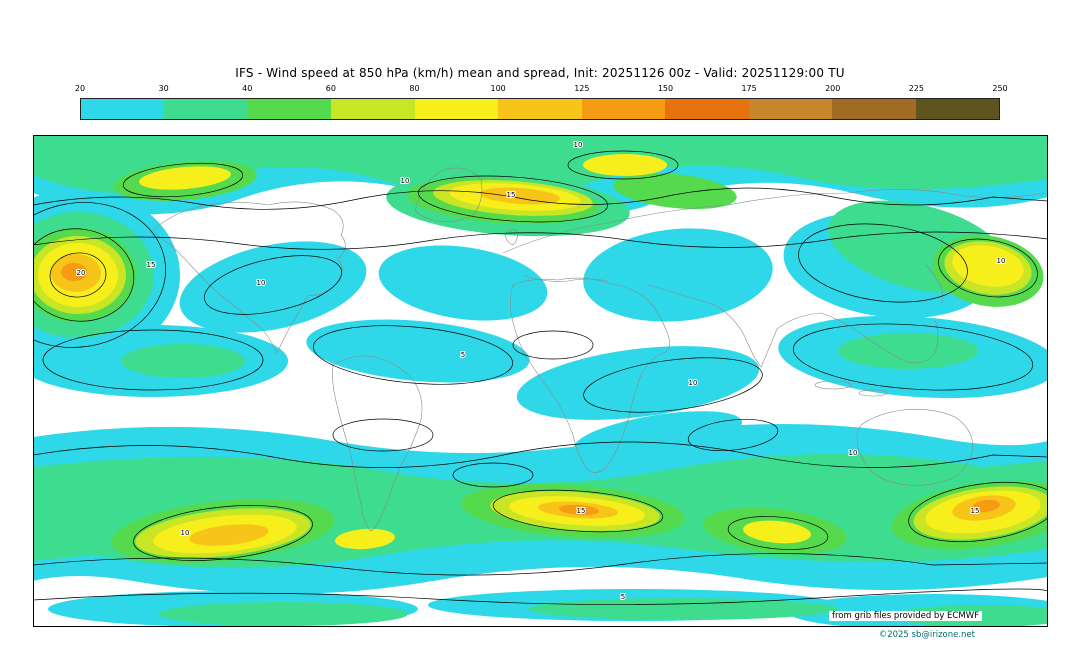 This screenshot has width=1080, height=658. What do you see at coordinates (498, 88) in the screenshot?
I see `colorbar-tick: 100` at bounding box center [498, 88].